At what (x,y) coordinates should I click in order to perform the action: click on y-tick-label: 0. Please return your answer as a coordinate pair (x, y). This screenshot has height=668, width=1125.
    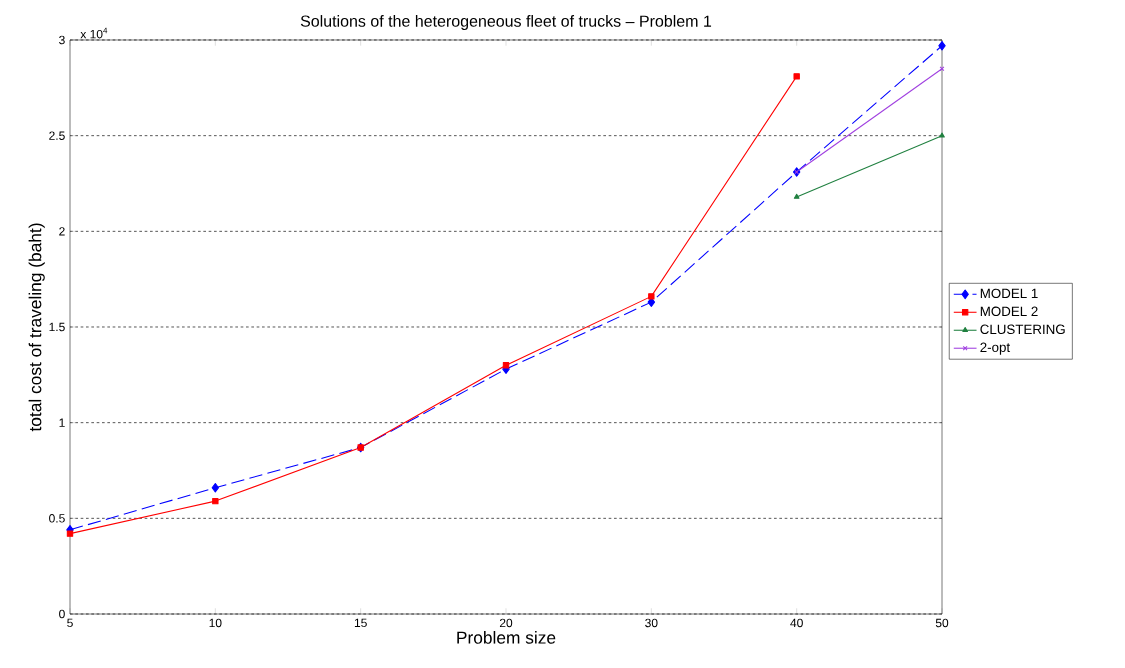
    Looking at the image, I should click on (62, 614).